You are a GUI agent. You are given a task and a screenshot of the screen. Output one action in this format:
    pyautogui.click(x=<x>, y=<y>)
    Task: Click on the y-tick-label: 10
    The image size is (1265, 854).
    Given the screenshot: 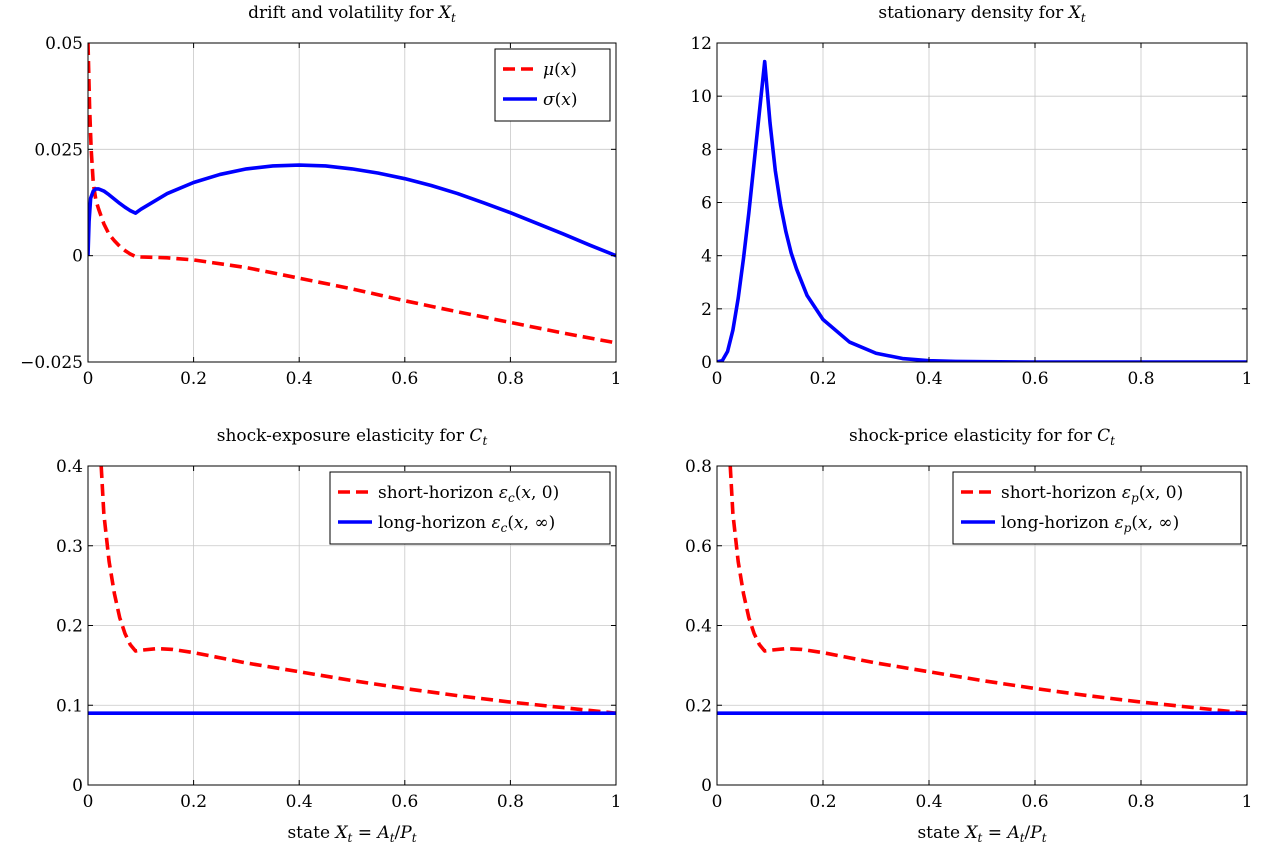 What is the action you would take?
    pyautogui.click(x=701, y=97)
    